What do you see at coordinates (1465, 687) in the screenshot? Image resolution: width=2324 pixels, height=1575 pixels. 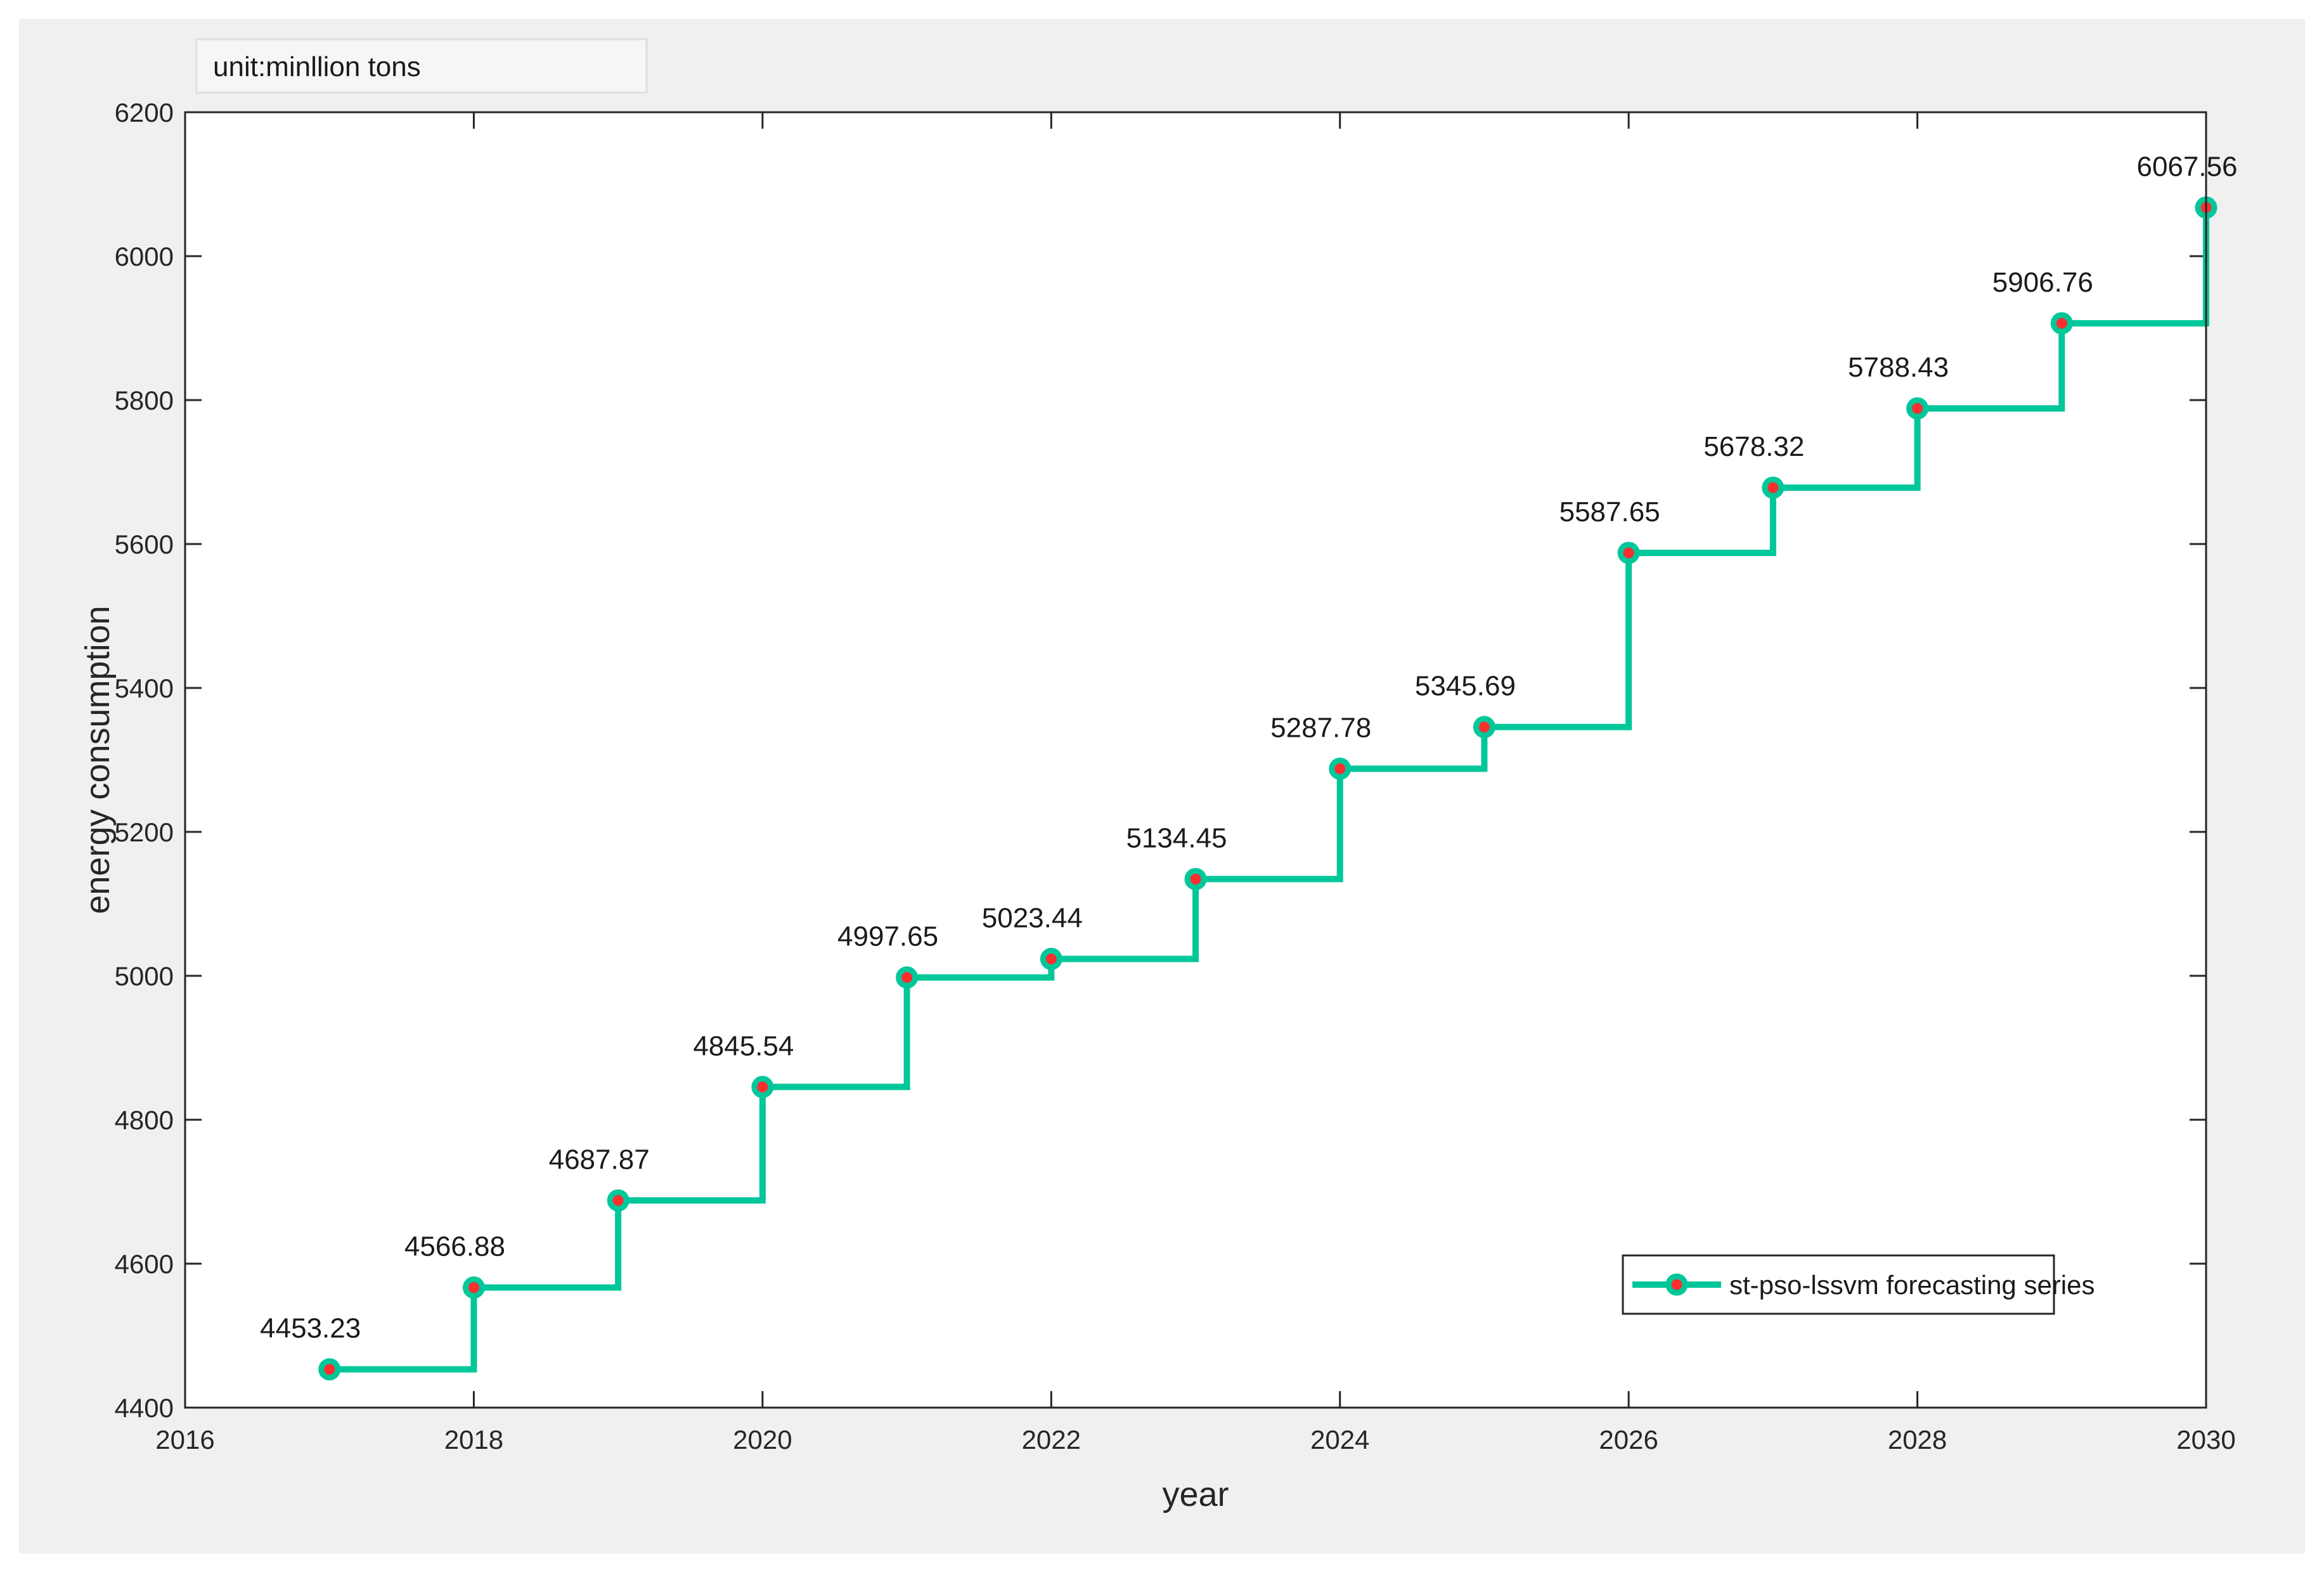 I see `data-label: 5345.69` at bounding box center [1465, 687].